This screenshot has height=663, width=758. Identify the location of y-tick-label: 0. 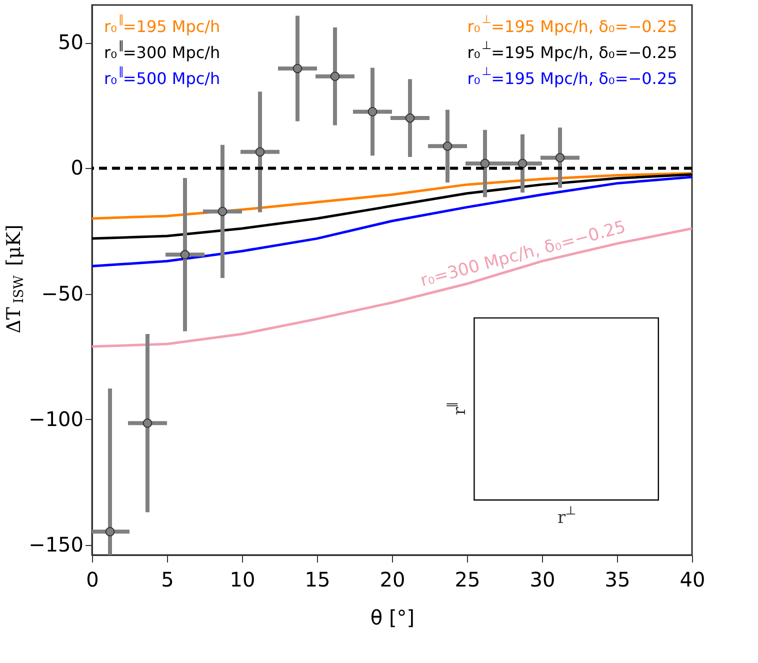
(77, 168).